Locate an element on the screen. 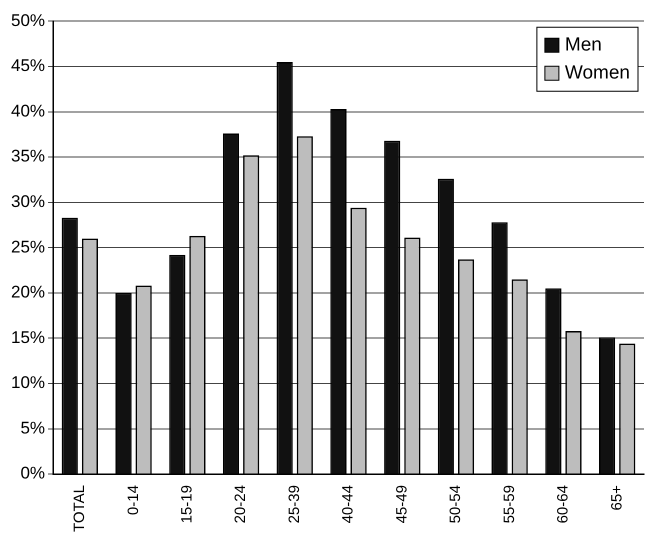 The image size is (656, 543). y-tick-label: 5% is located at coordinates (33, 428).